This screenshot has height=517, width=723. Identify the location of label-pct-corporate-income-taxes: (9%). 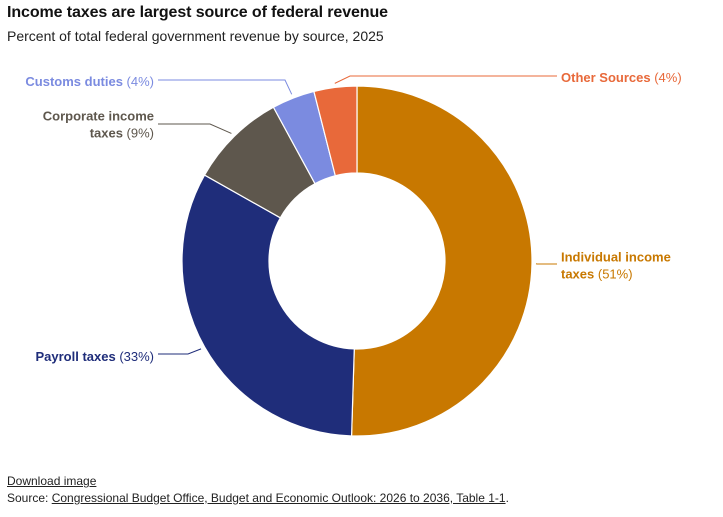
(138, 133).